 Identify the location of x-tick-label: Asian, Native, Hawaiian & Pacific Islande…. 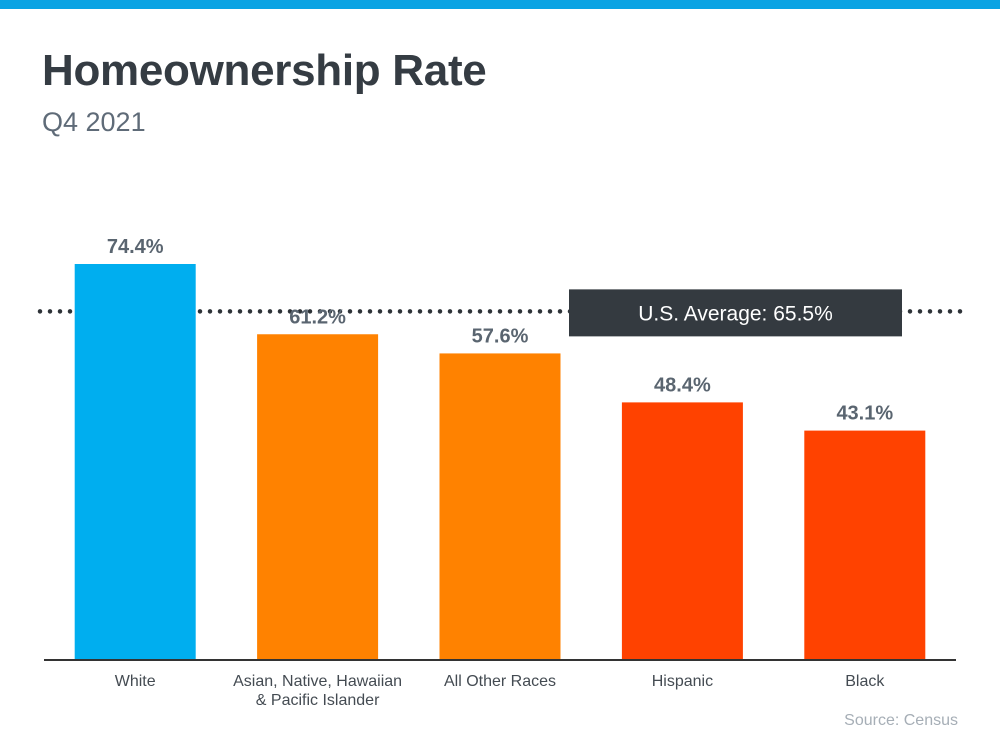
(317, 691).